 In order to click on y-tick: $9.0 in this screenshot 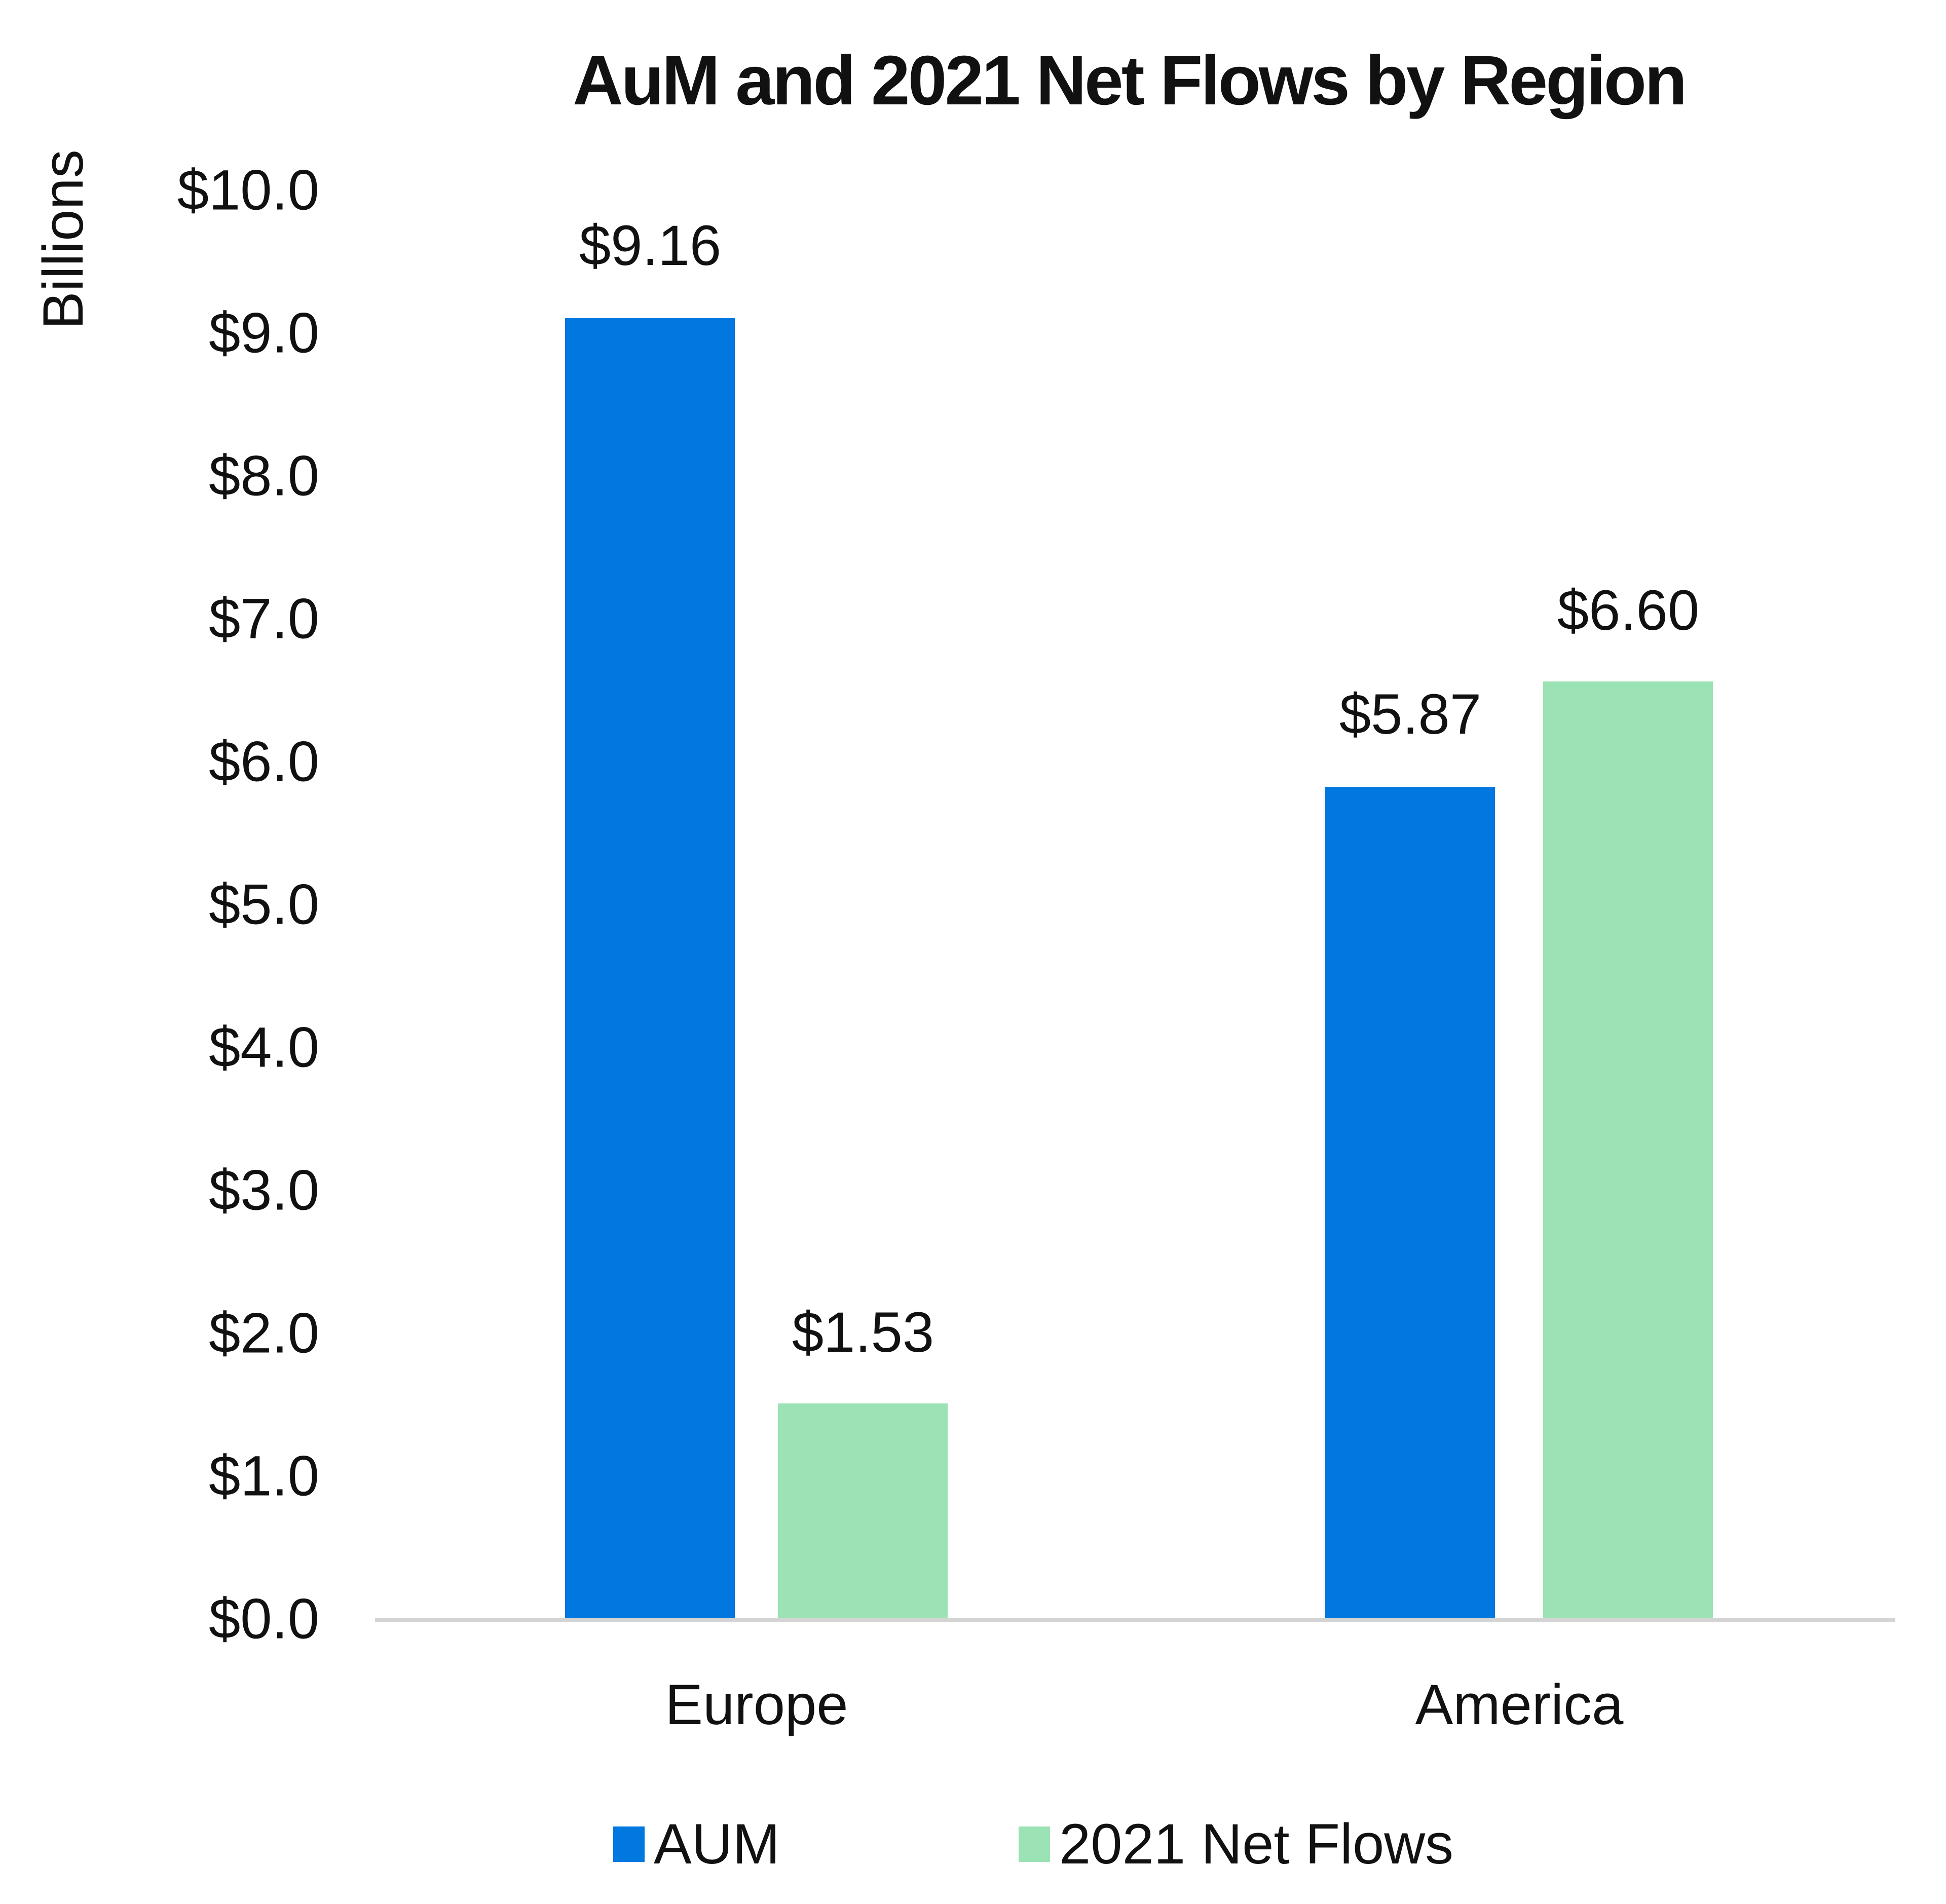, I will do `click(264, 333)`.